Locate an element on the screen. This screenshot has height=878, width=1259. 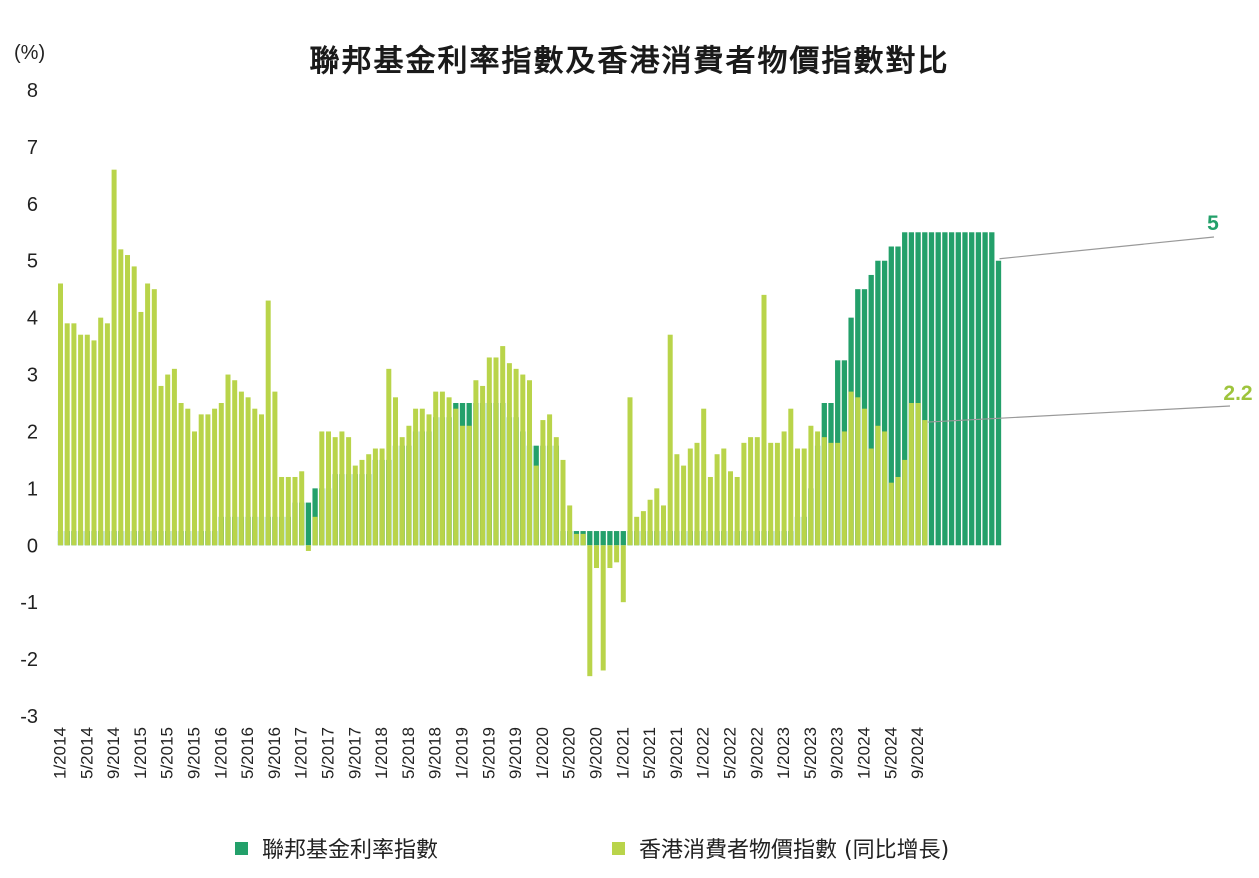
x-tick-label: 1/2024 is located at coordinates (864, 753).